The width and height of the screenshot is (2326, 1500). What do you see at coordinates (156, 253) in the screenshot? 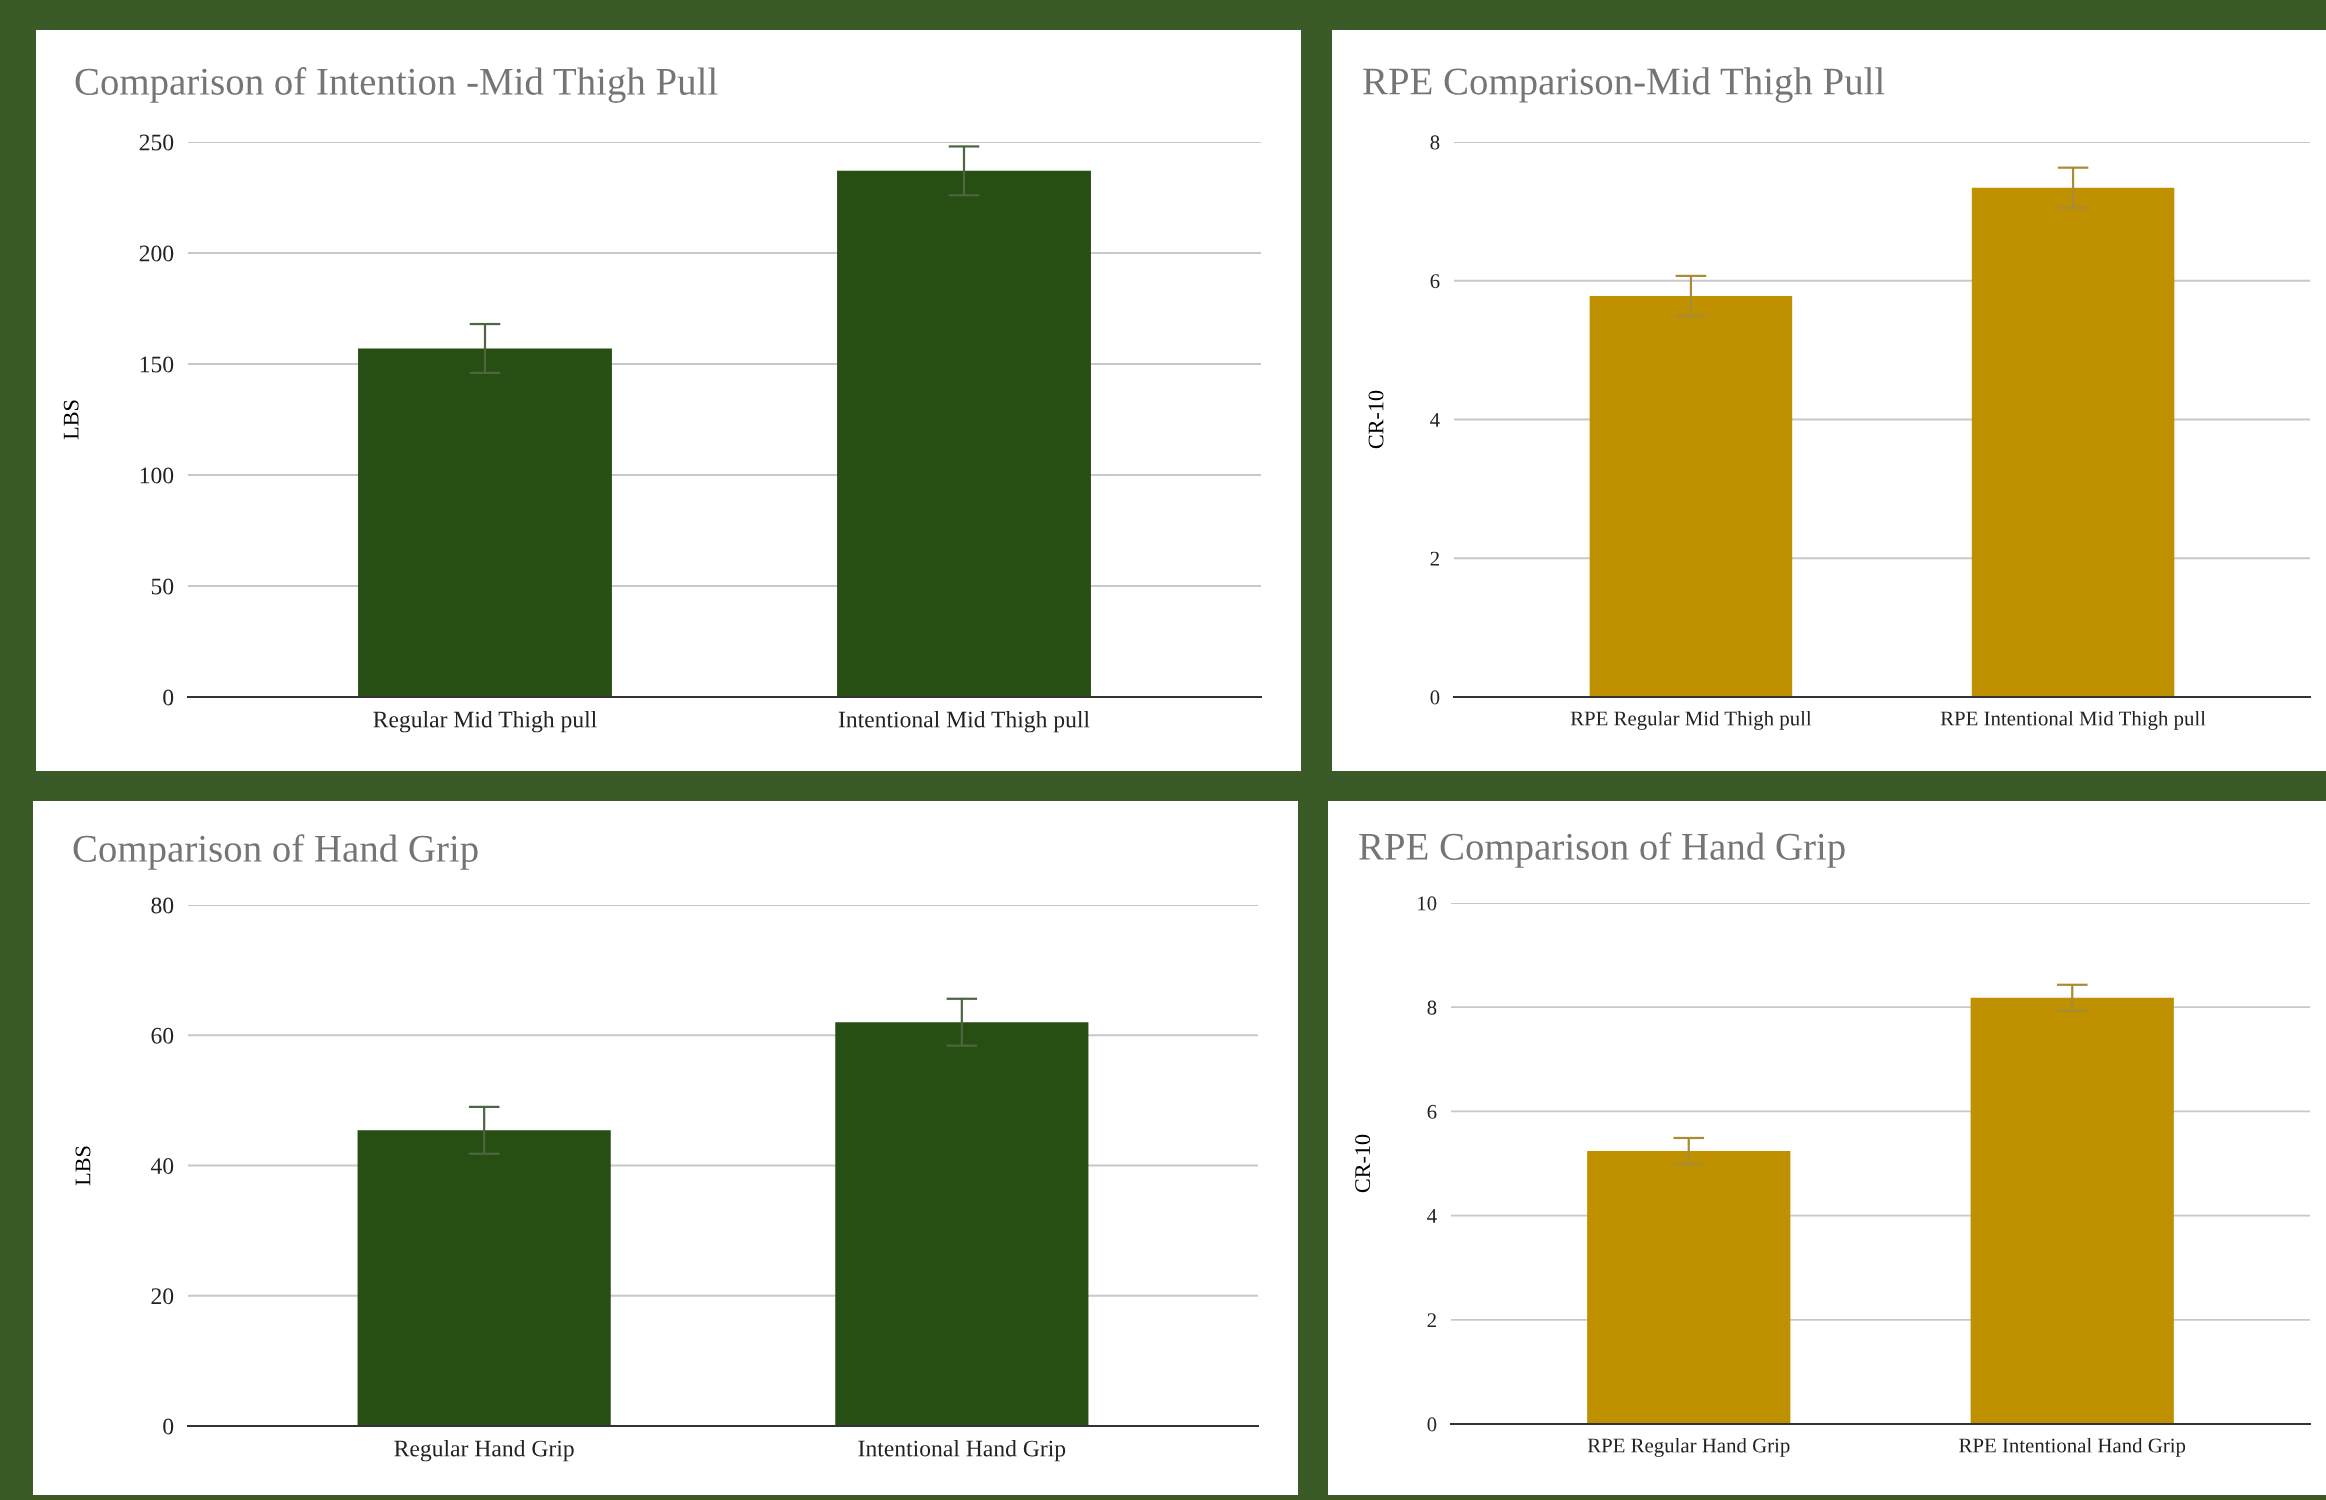
I see `y-tick-label: 200` at bounding box center [156, 253].